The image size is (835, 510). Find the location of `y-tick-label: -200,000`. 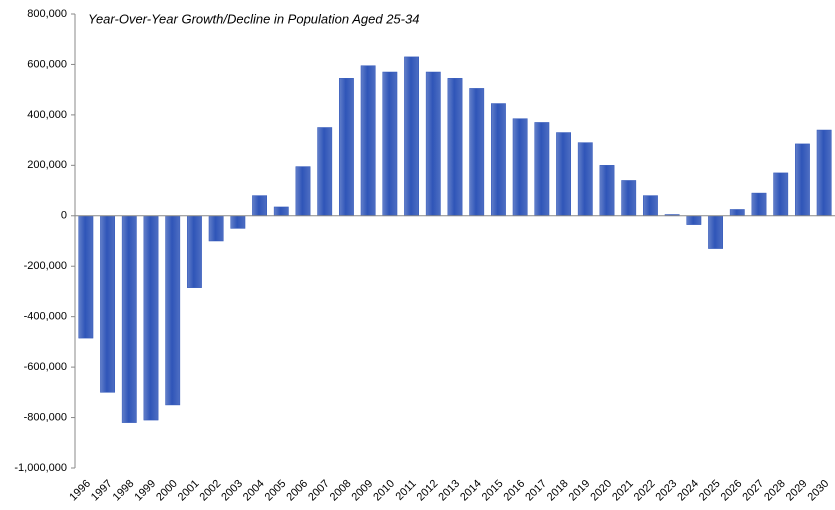

y-tick-label: -200,000 is located at coordinates (45, 266).